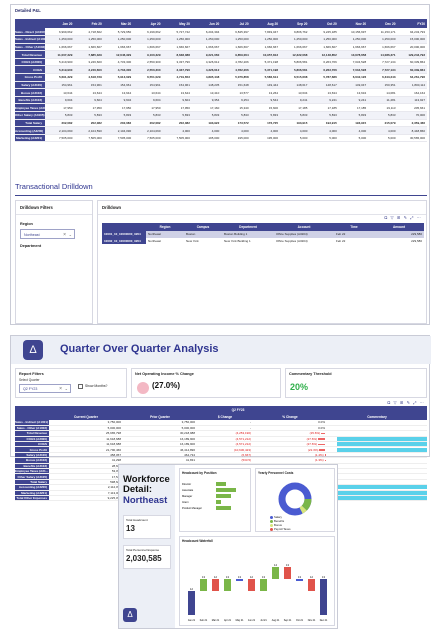 The image size is (440, 633). What do you see at coordinates (295, 123) in the screenshot?
I see `table-cell: 193,915` at bounding box center [295, 123].